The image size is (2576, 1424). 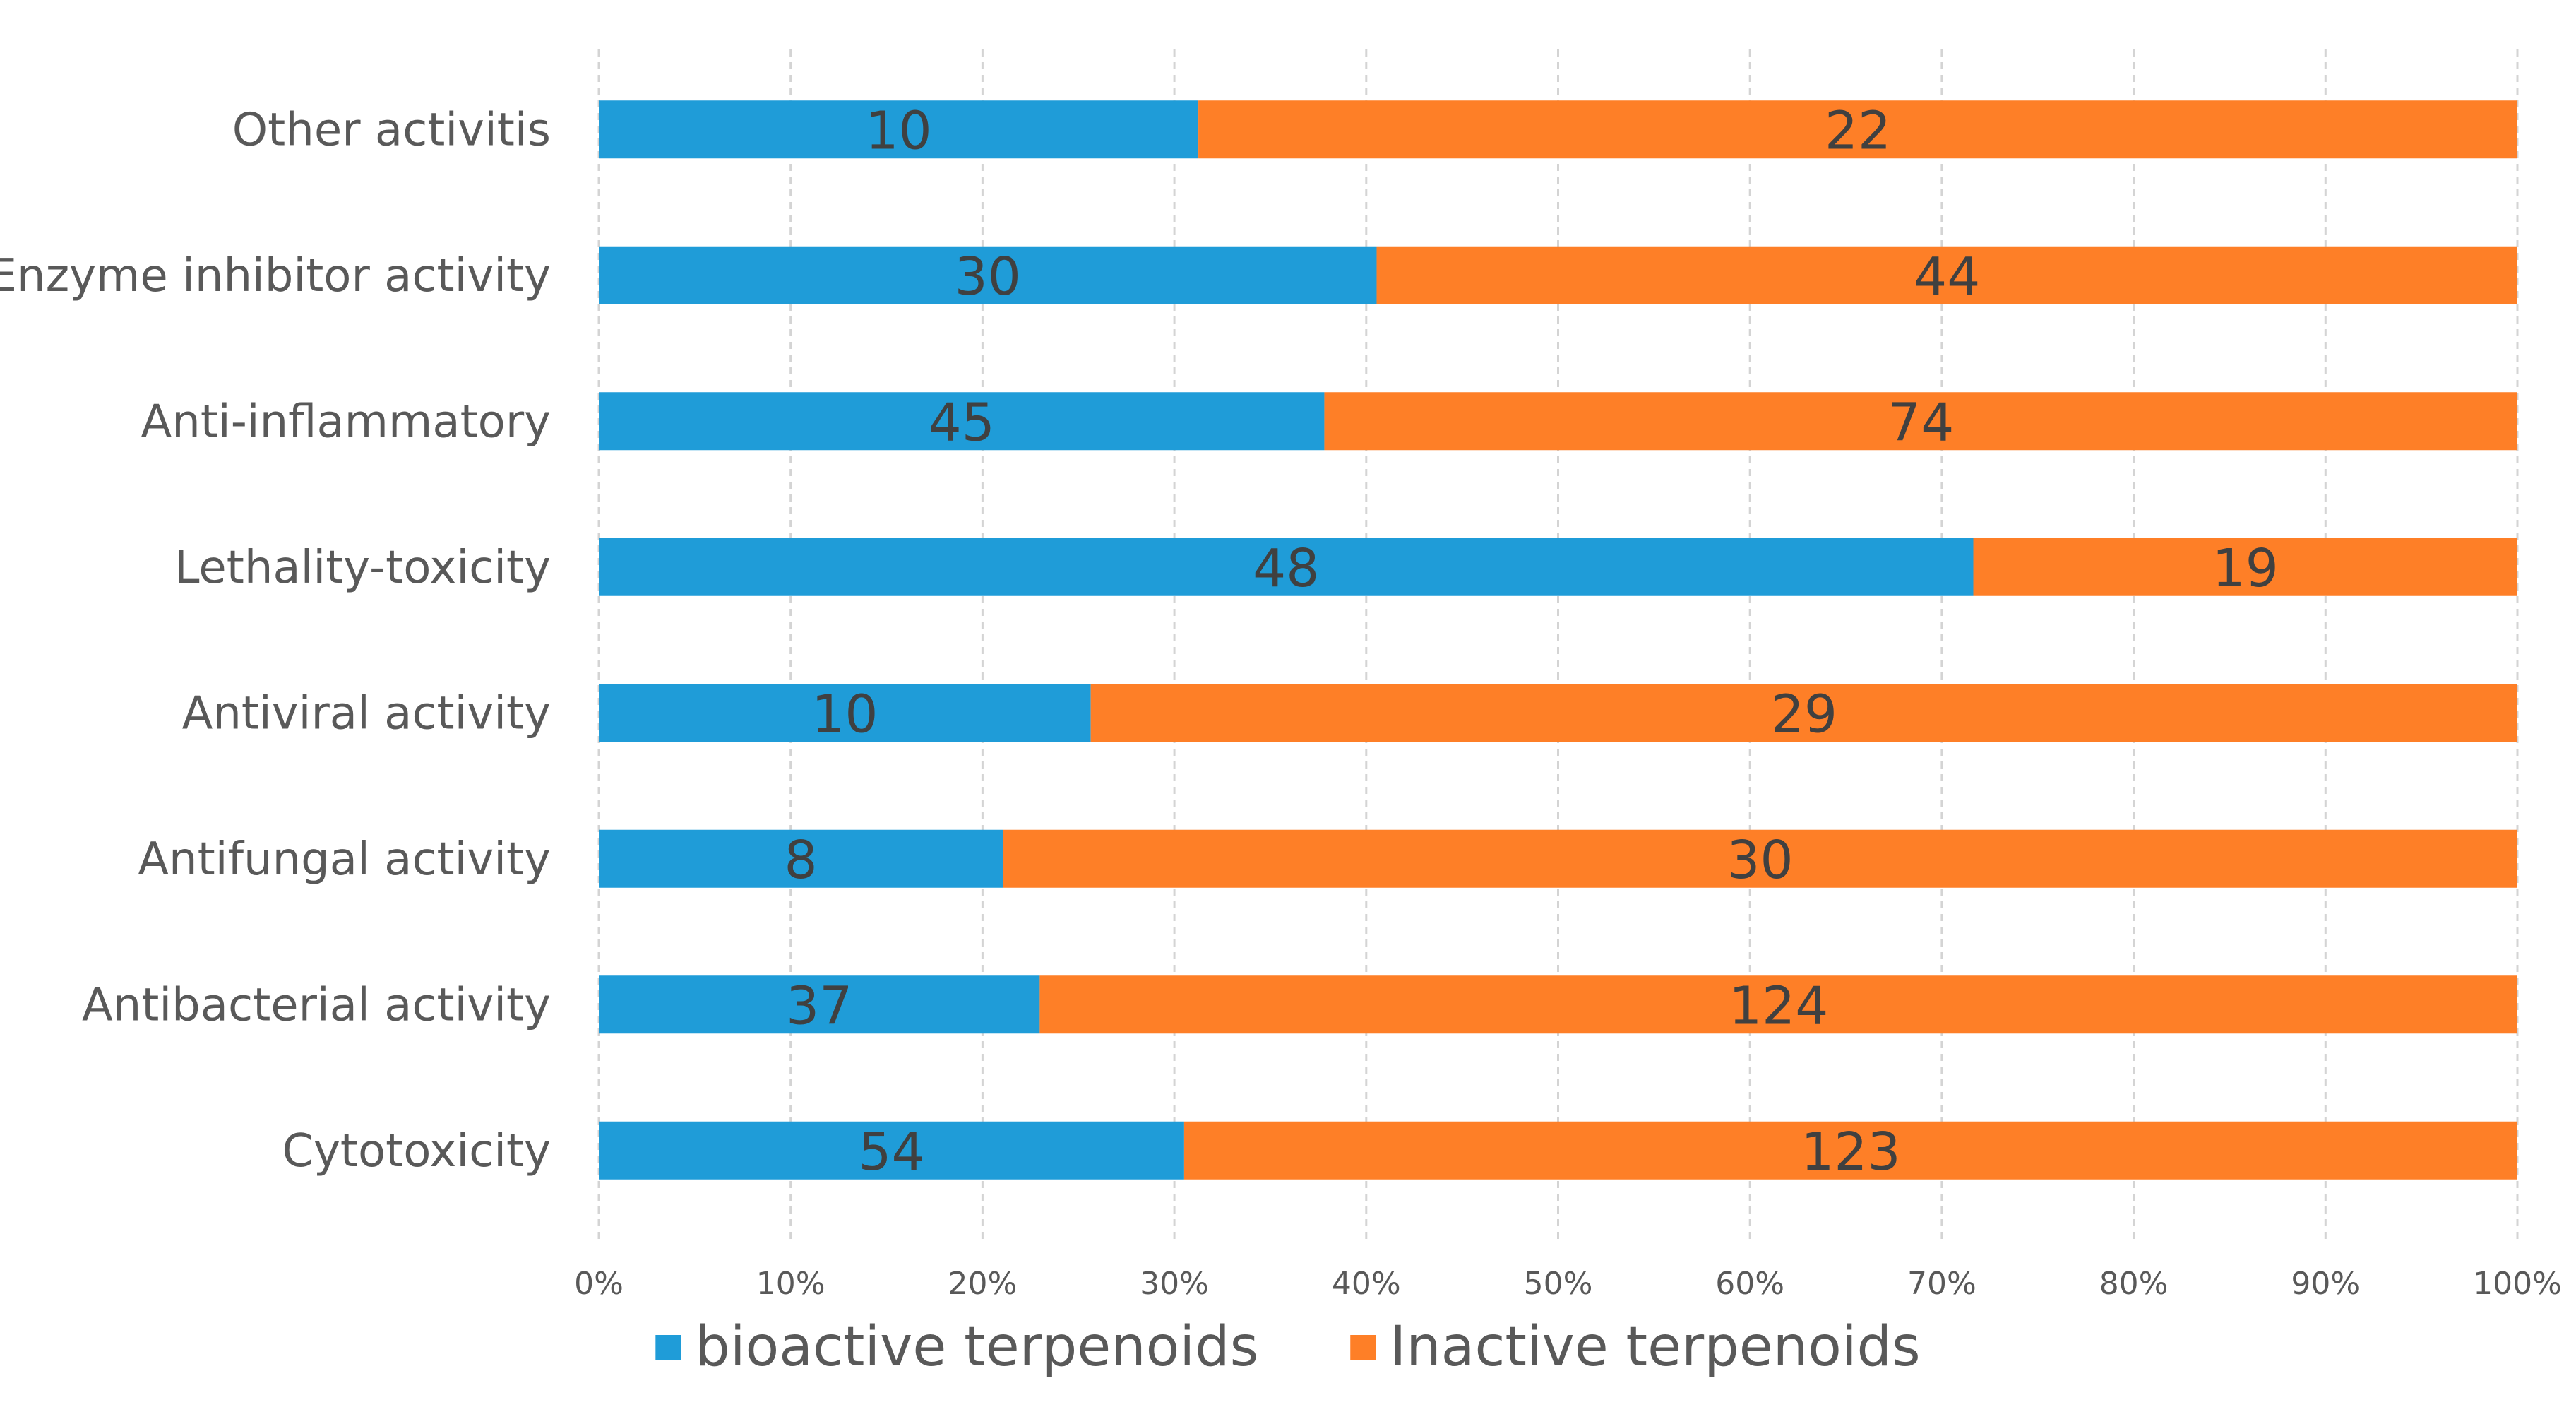 I want to click on legend-label: Inactive terpenoids, so click(x=1655, y=1347).